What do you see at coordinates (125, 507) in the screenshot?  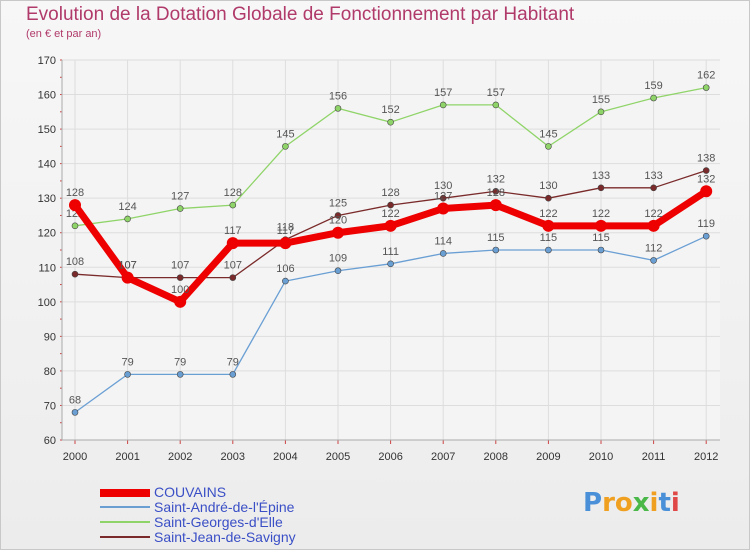 I see `legend-swatch-saint-andre` at bounding box center [125, 507].